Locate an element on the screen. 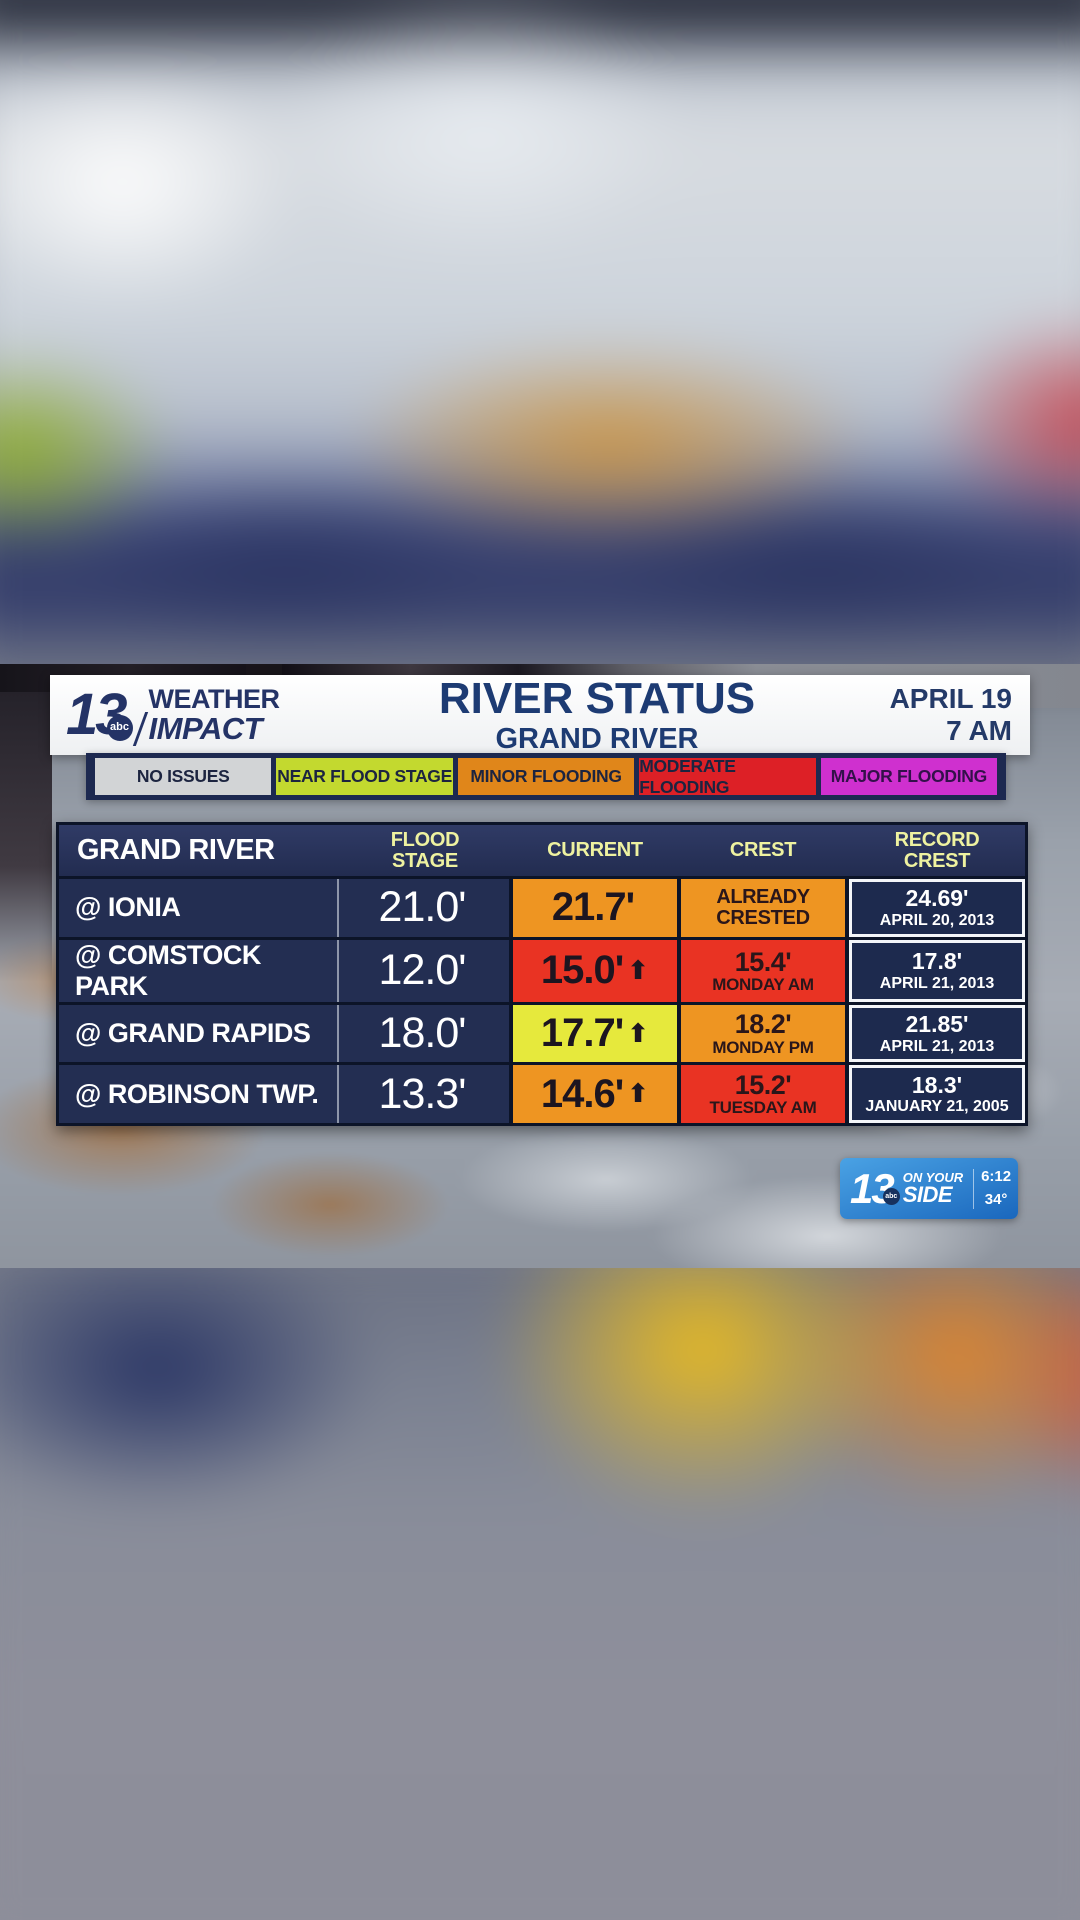 This screenshot has width=1080, height=1920. bug-divider is located at coordinates (974, 1188).